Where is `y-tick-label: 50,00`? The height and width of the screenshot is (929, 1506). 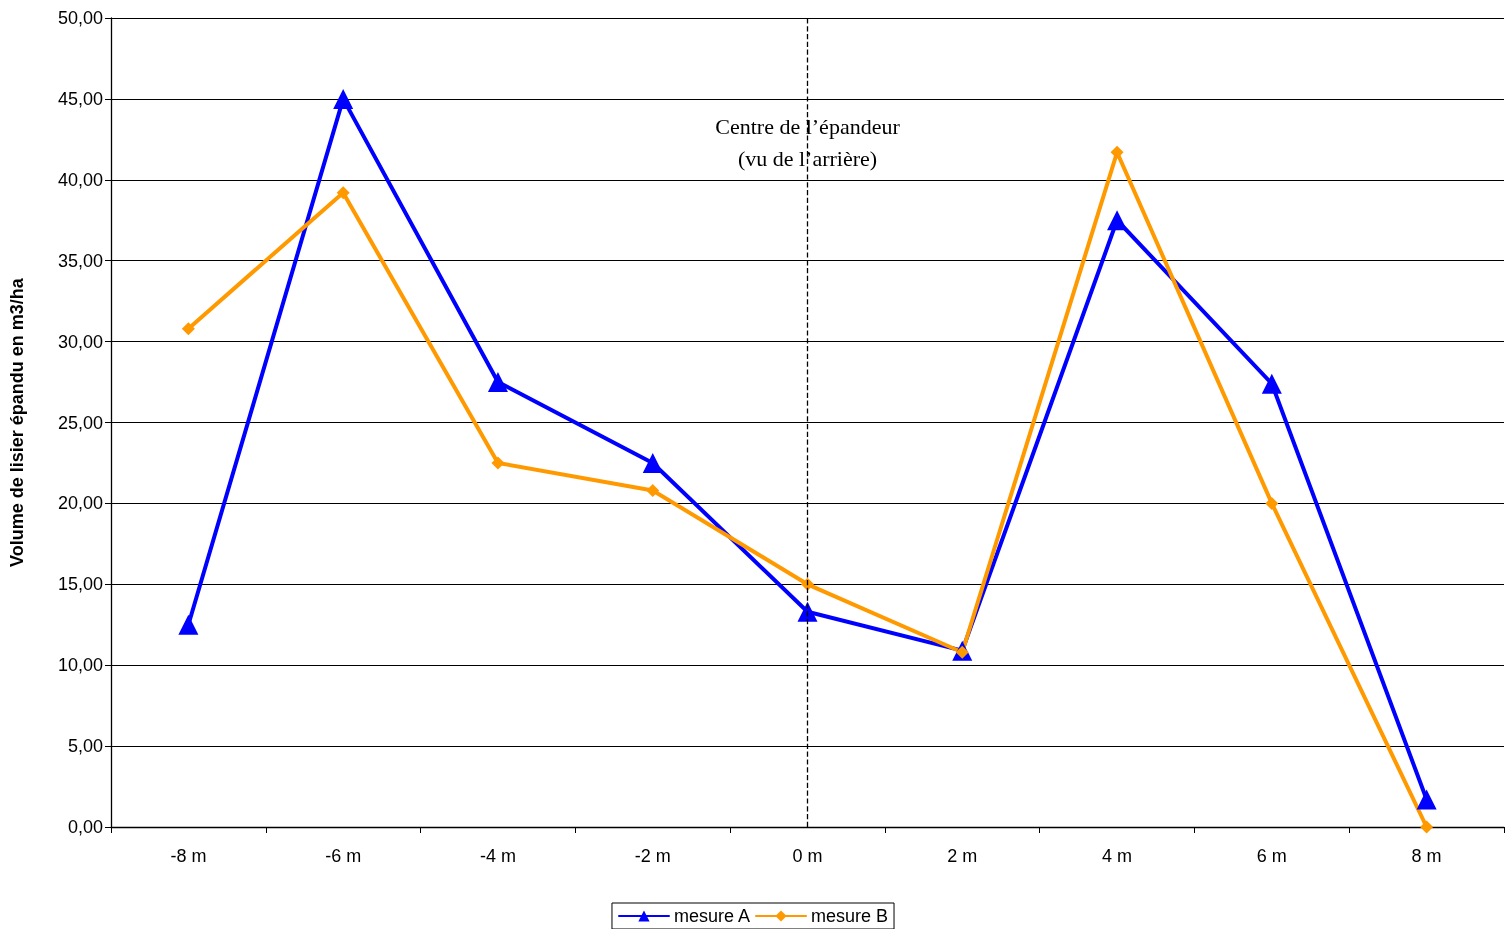 y-tick-label: 50,00 is located at coordinates (80, 18).